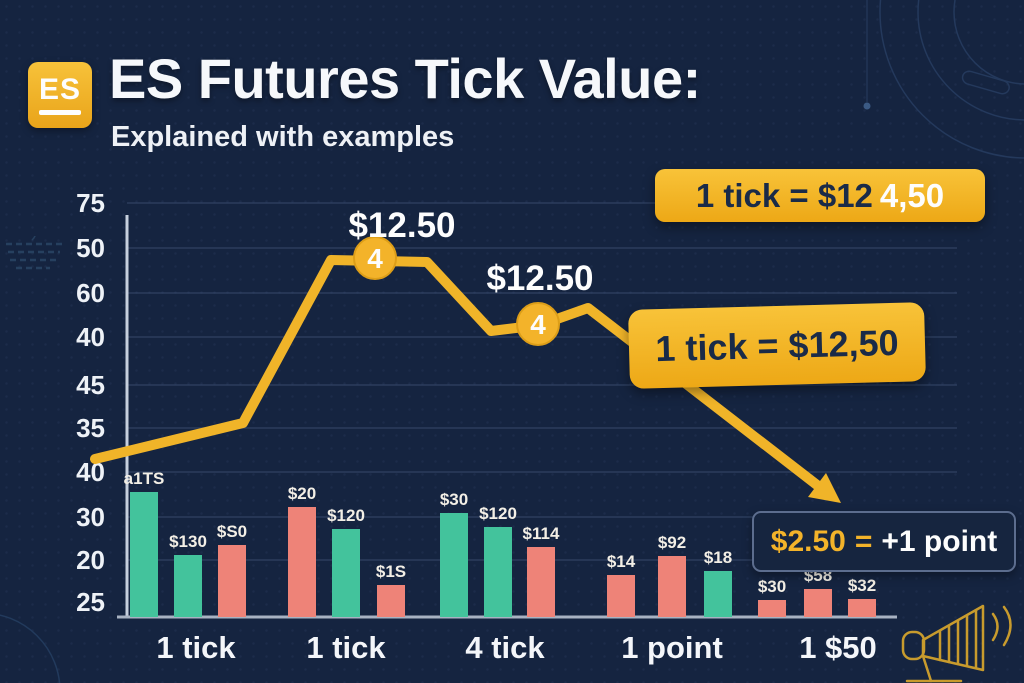 This screenshot has width=1024, height=683. What do you see at coordinates (405, 78) in the screenshot?
I see `page-title: ES Futures Tick Value:` at bounding box center [405, 78].